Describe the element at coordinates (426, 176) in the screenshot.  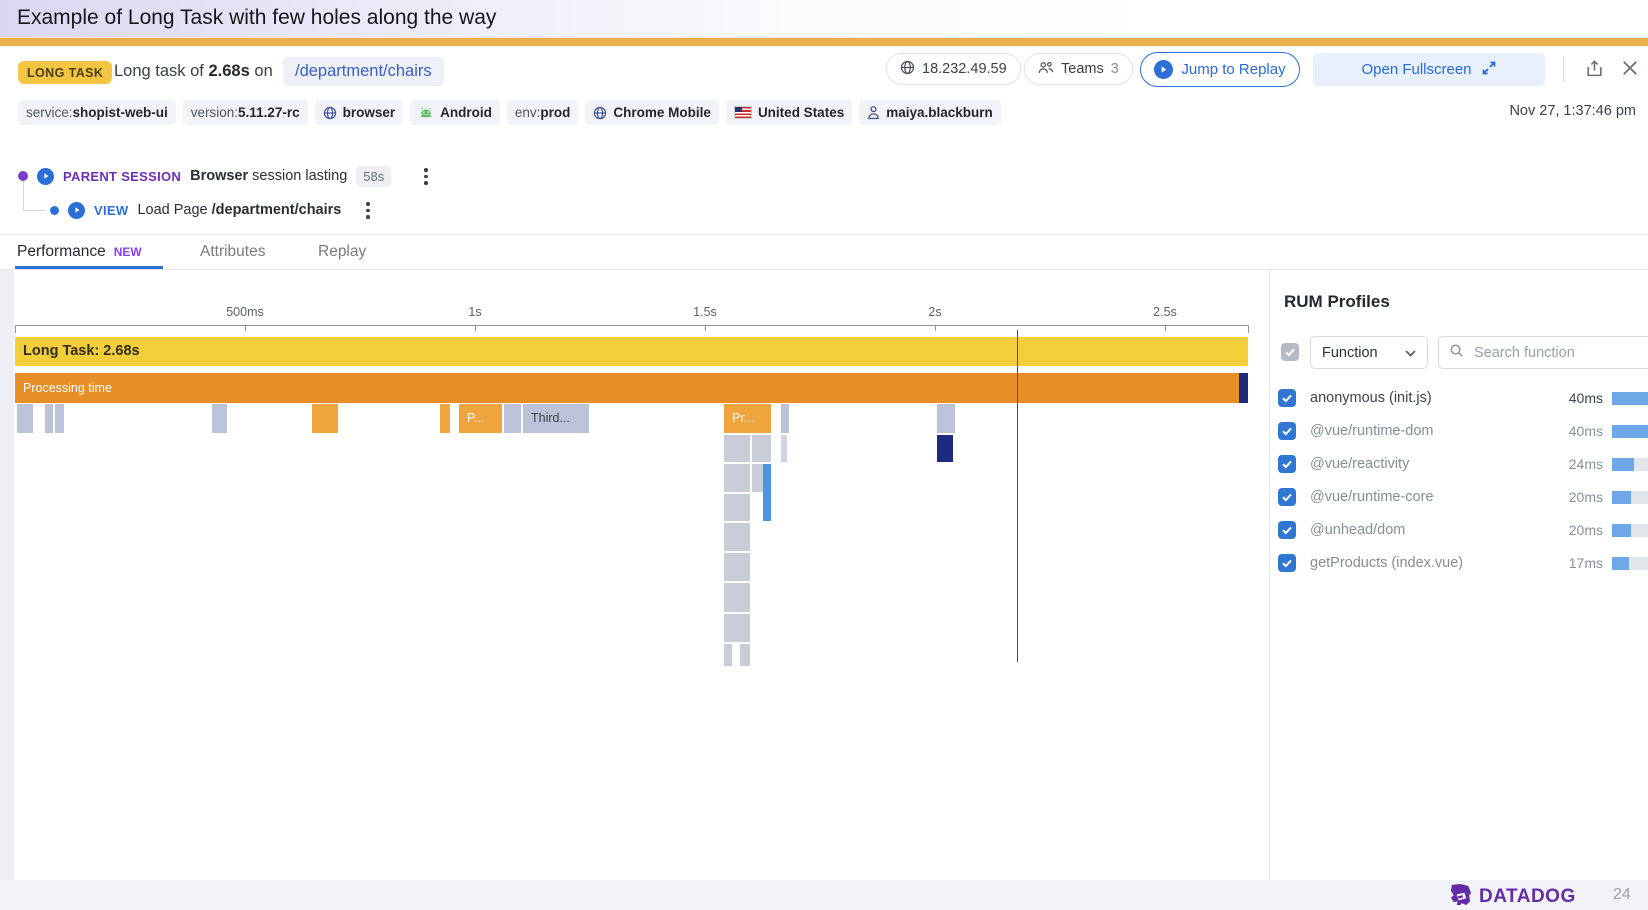
I see `session-kebab-menu` at that location.